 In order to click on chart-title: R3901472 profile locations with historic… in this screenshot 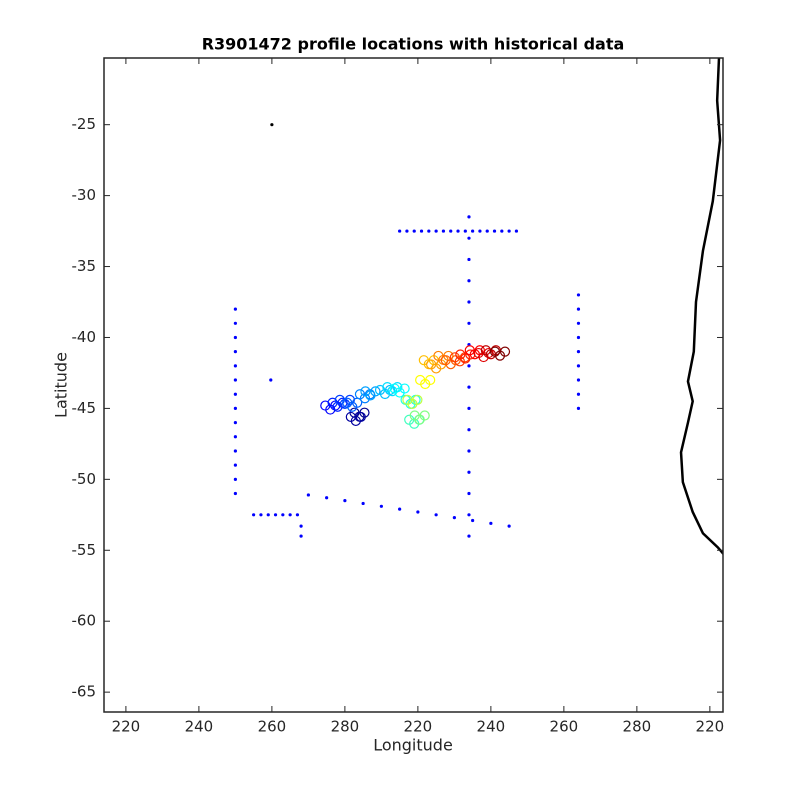, I will do `click(413, 44)`.